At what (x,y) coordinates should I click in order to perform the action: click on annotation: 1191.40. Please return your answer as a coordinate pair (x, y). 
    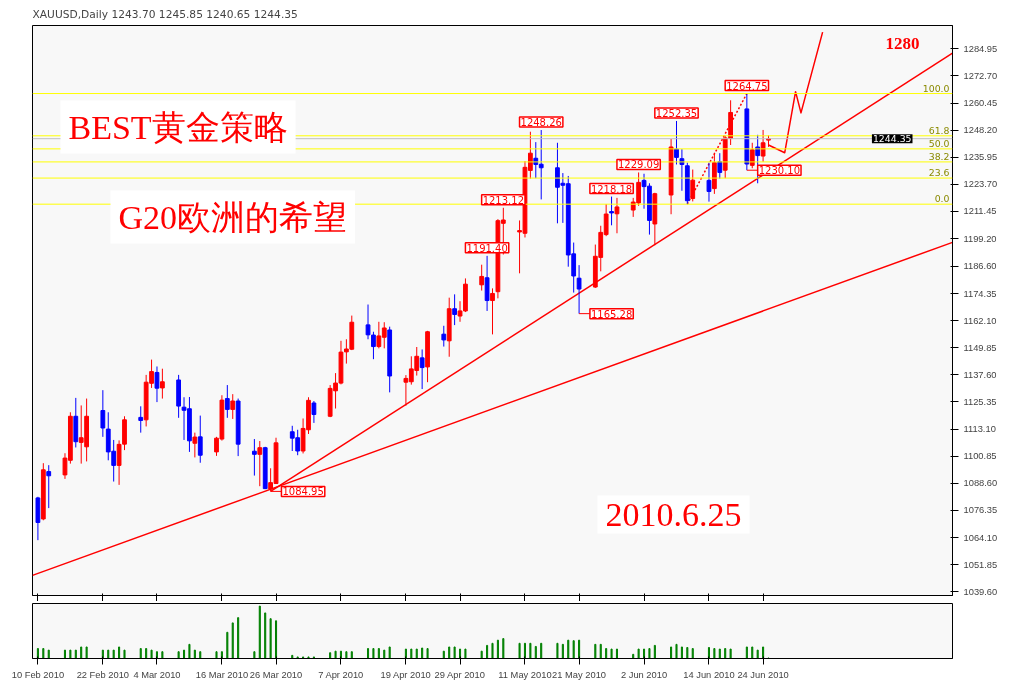
    Looking at the image, I should click on (487, 248).